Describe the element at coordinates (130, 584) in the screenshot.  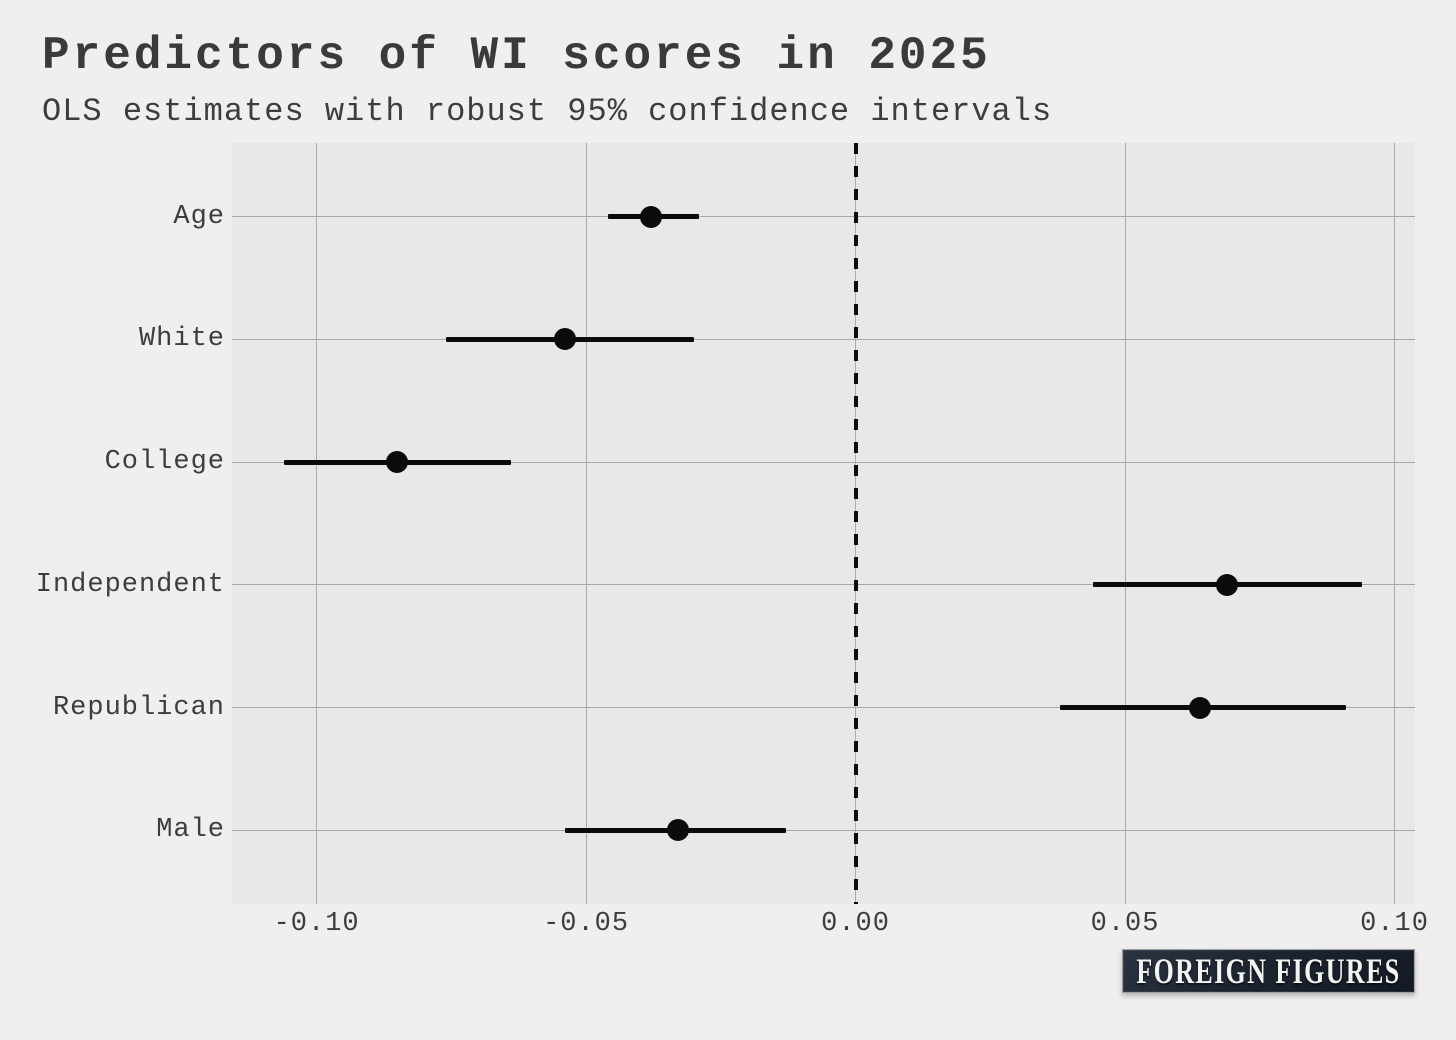
I see `y-axis-label: Independent` at that location.